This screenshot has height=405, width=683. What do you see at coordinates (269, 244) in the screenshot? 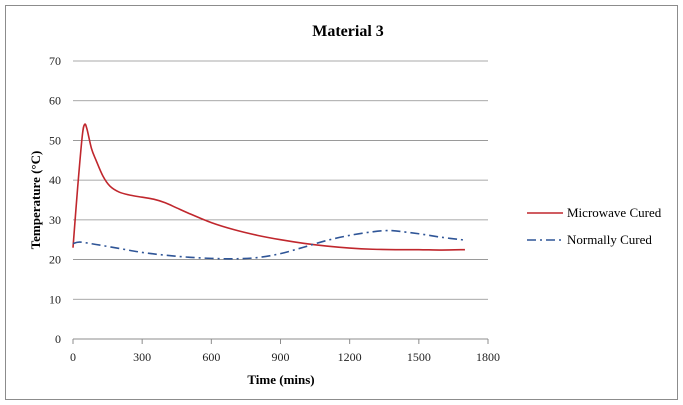
I see `series-line-normally-cured` at bounding box center [269, 244].